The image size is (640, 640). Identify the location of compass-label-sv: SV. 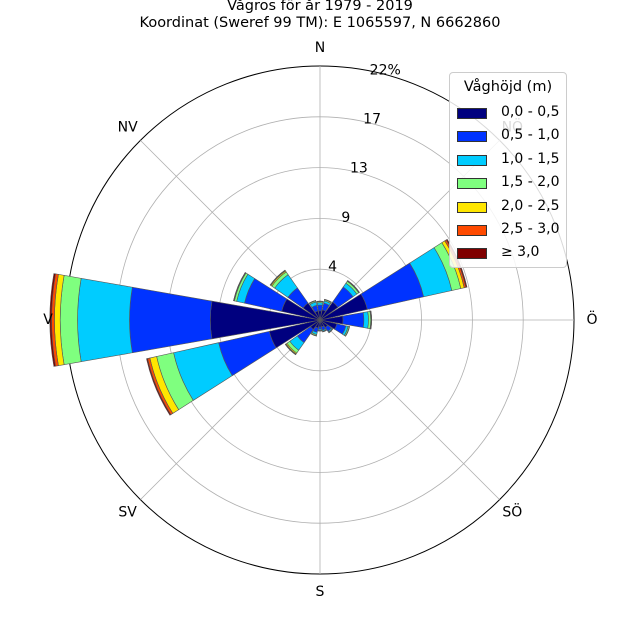
(127, 512).